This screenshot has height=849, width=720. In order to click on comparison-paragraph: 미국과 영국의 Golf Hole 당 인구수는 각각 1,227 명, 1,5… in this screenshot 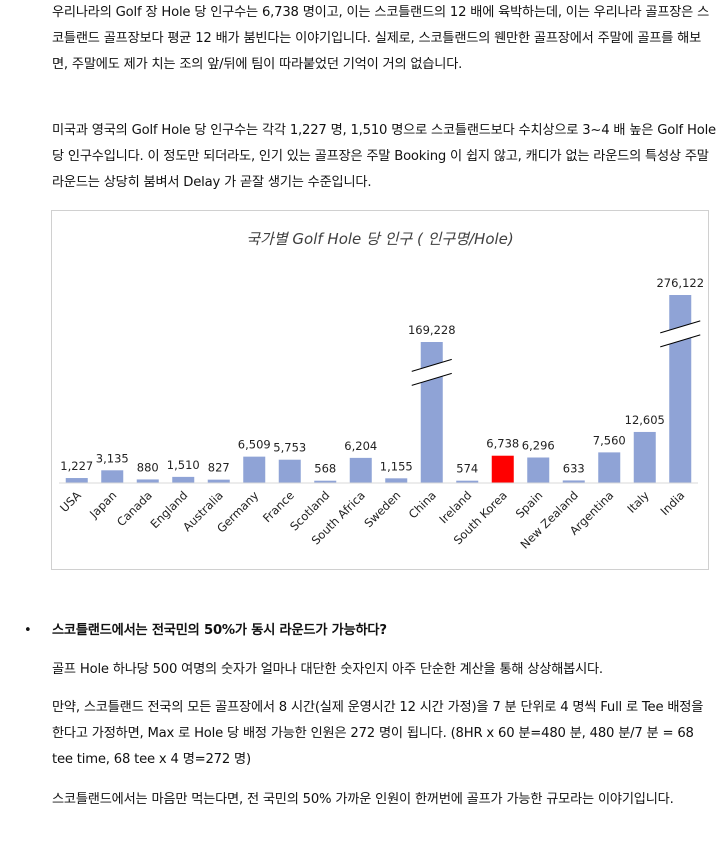, I will do `click(384, 156)`.